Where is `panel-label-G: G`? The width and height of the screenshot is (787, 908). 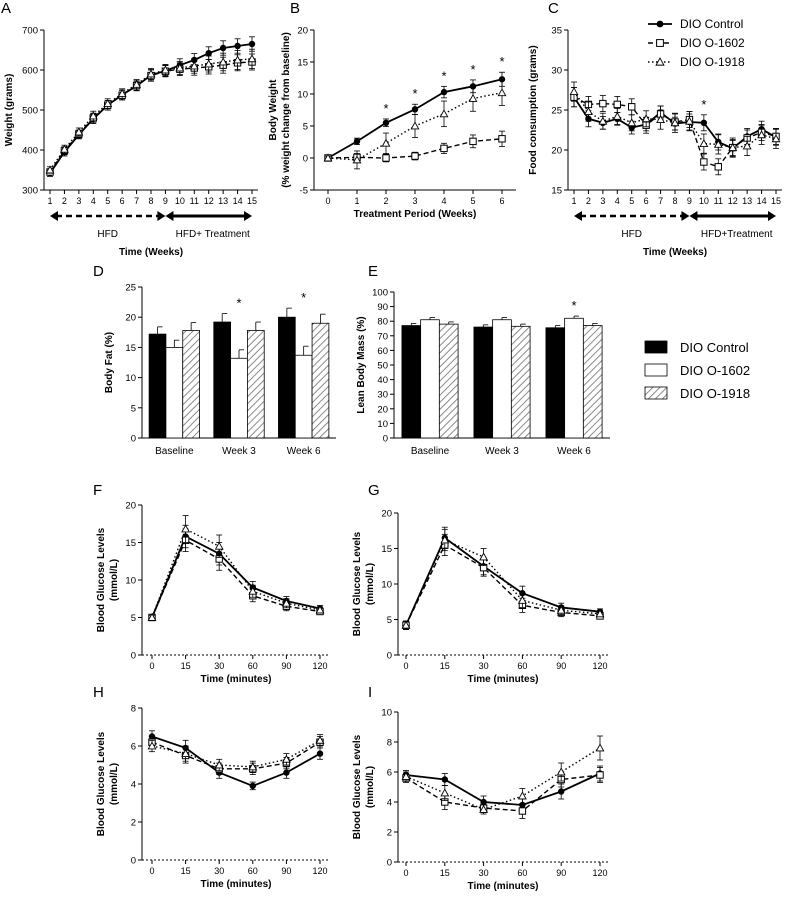
panel-label-G: G is located at coordinates (374, 490).